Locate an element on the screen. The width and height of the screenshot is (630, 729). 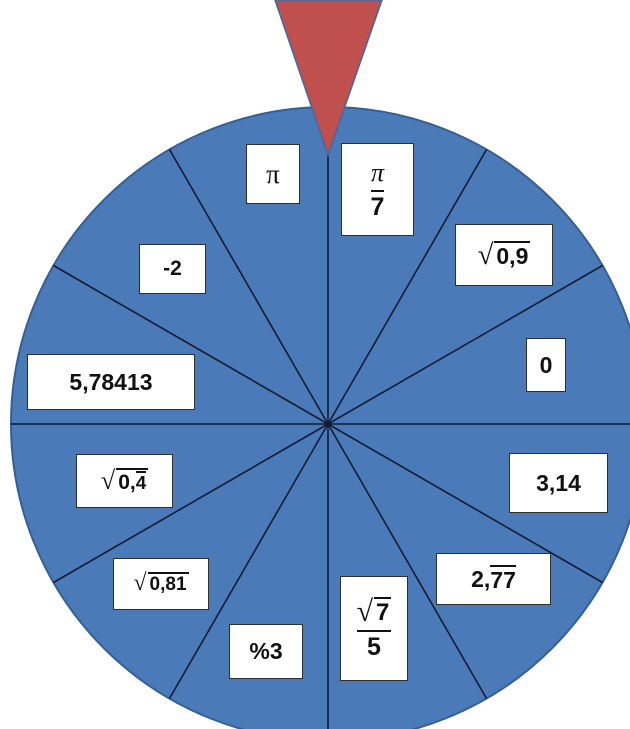
fraction-sqrt7-over-5: √ 7 5 is located at coordinates (374, 627).